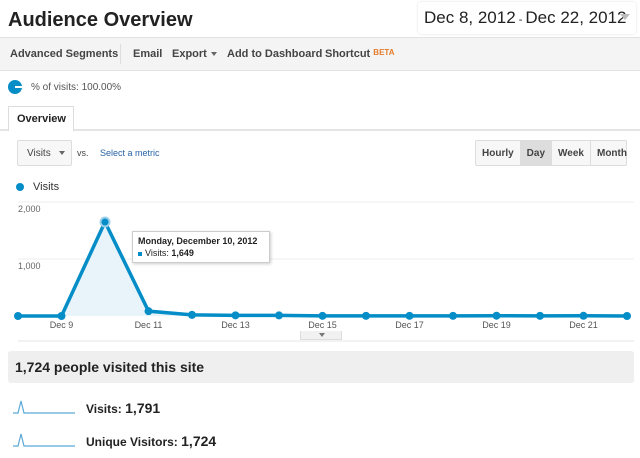  Describe the element at coordinates (409, 325) in the screenshot. I see `x-tick-label: Dec 17` at that location.